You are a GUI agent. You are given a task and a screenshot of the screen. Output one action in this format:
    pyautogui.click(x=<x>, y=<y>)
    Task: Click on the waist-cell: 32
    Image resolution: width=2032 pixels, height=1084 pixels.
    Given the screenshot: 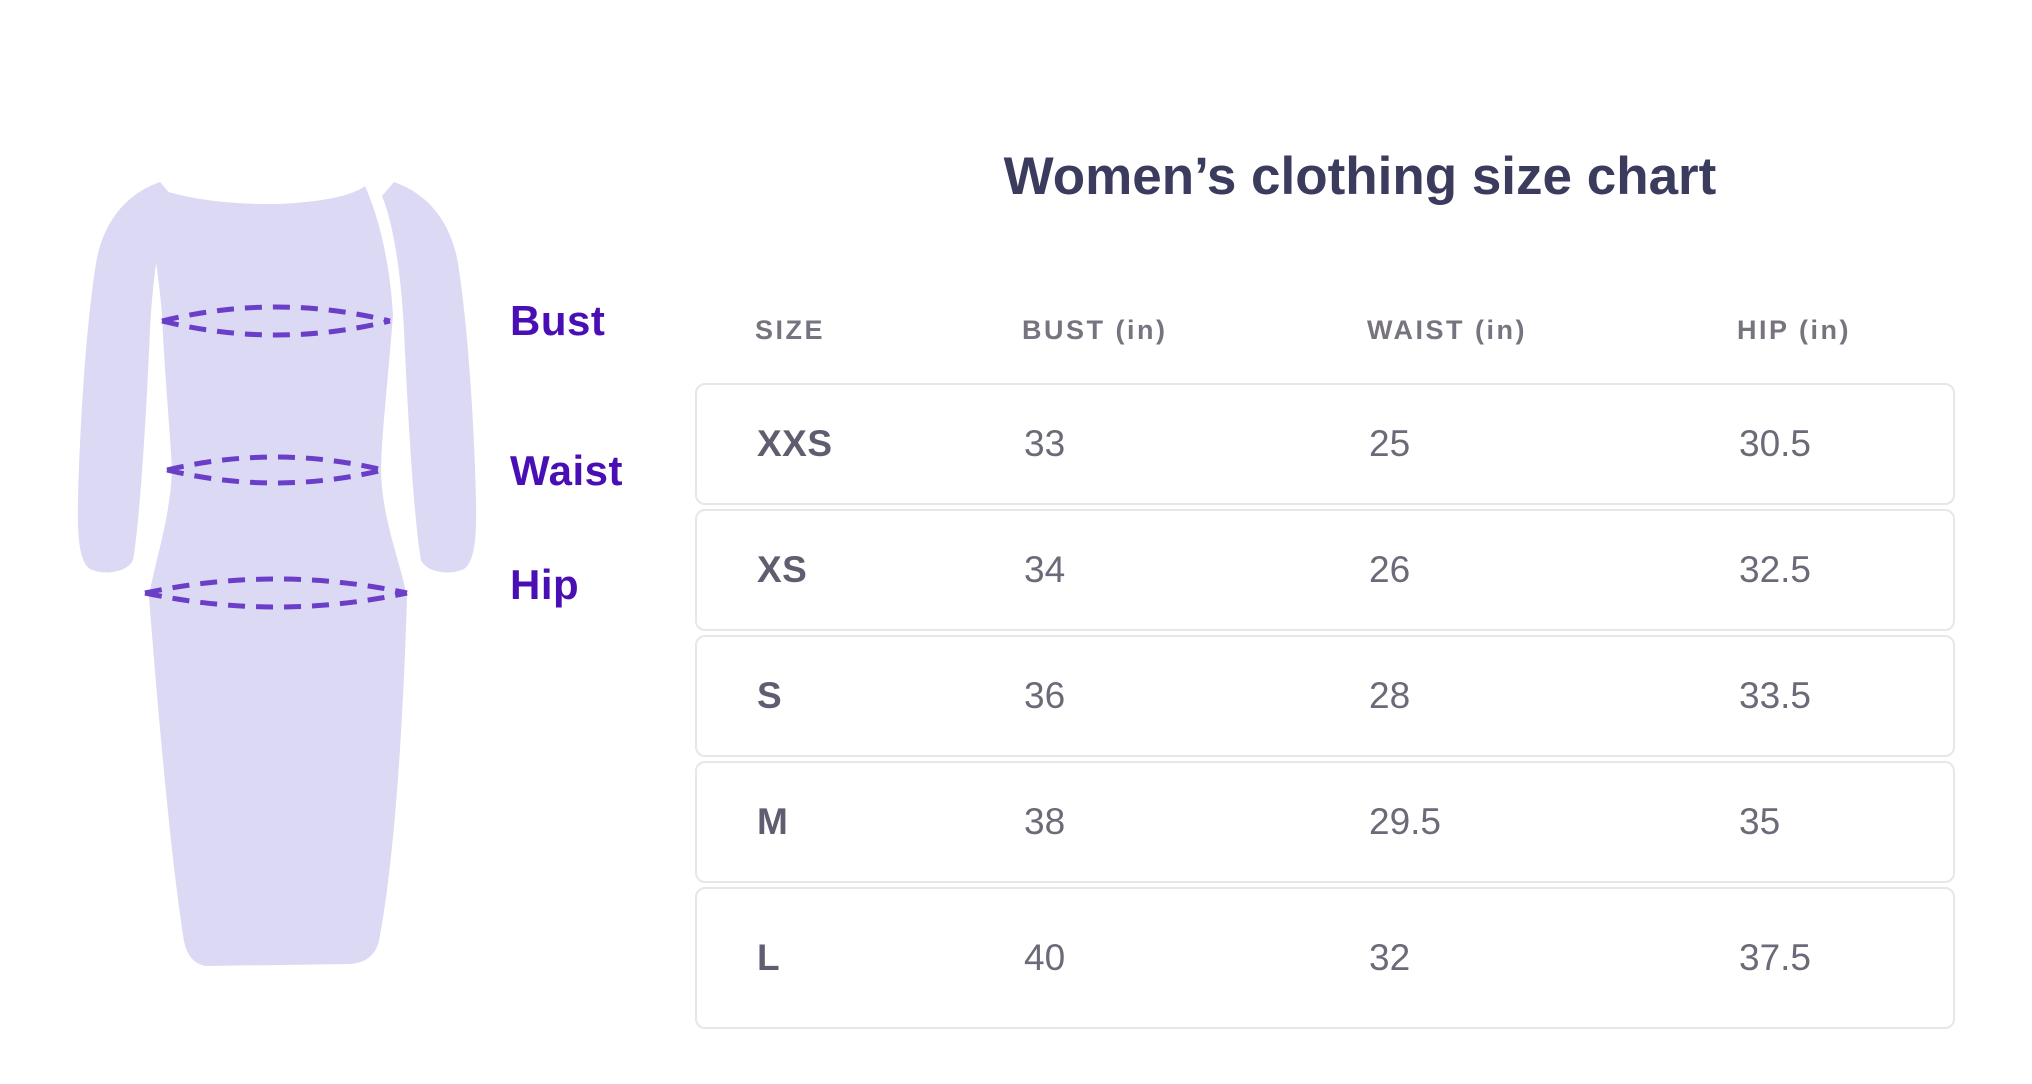 What is the action you would take?
    pyautogui.click(x=1390, y=957)
    